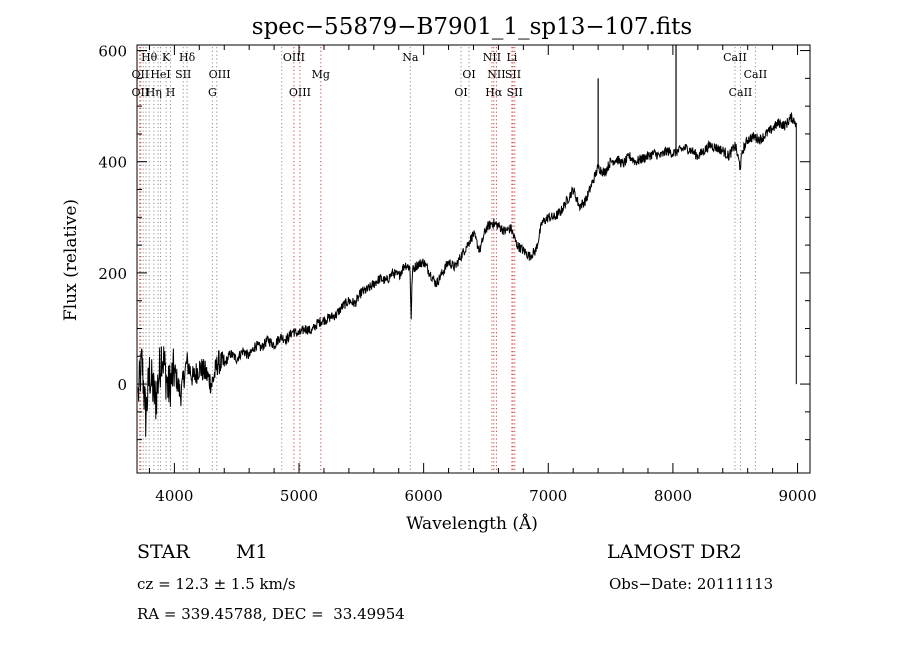 Image resolution: width=900 pixels, height=650 pixels. I want to click on line-label: HeI, so click(160, 74).